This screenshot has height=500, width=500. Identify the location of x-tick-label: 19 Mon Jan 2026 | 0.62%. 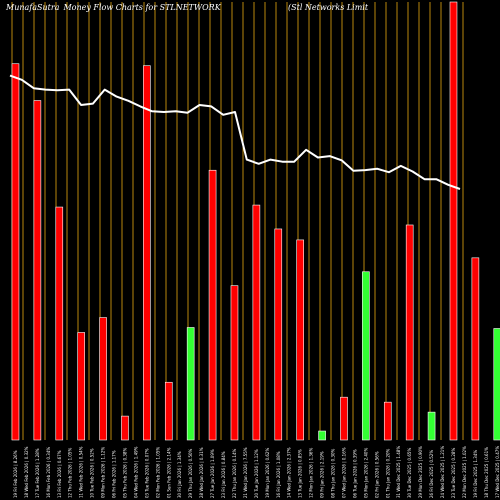
(267, 473).